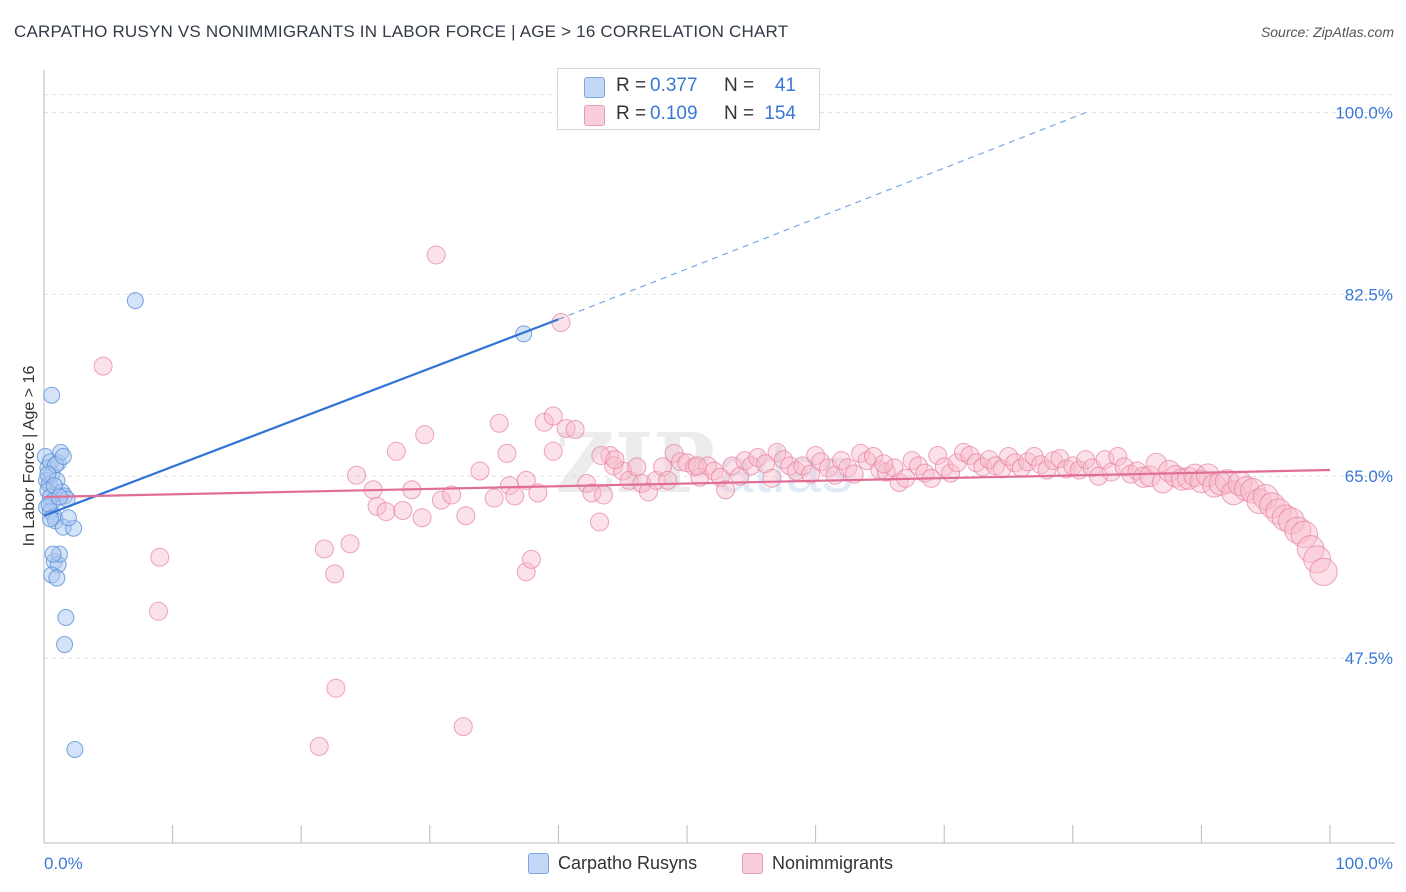 This screenshot has height=892, width=1406. I want to click on y-tick-label: 65.0%, so click(1369, 476).